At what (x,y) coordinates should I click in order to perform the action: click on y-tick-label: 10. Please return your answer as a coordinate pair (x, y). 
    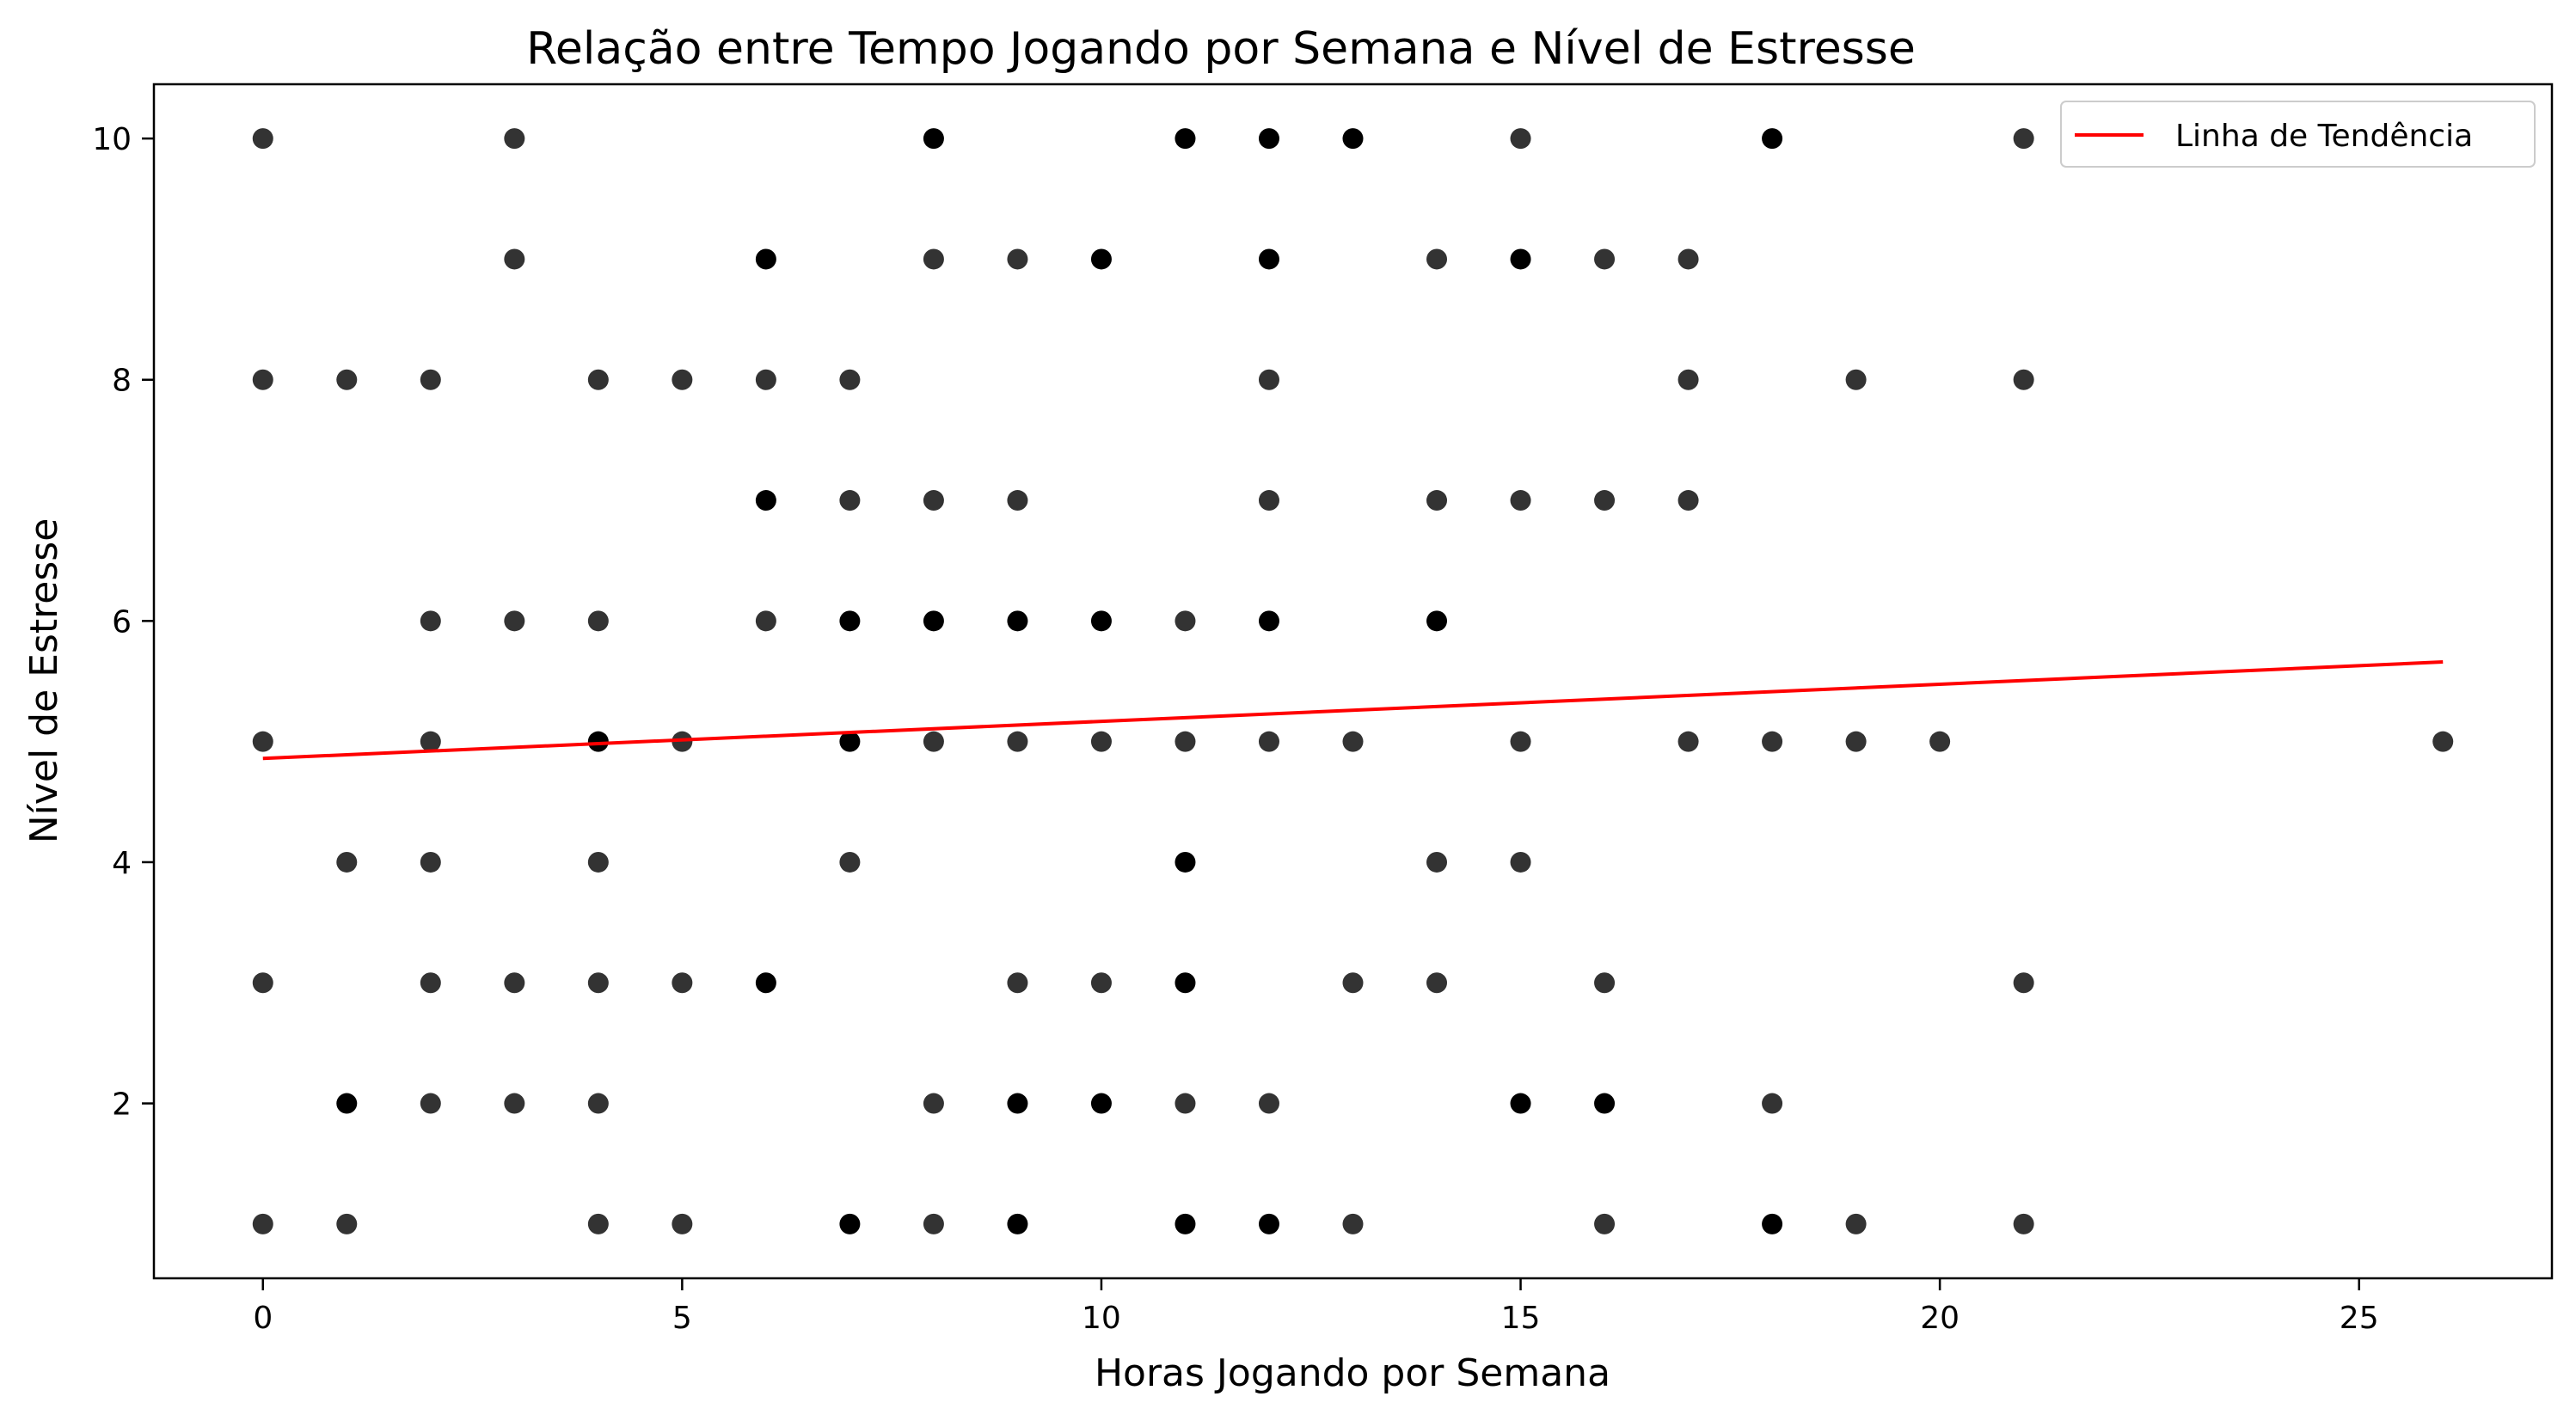
    Looking at the image, I should click on (112, 139).